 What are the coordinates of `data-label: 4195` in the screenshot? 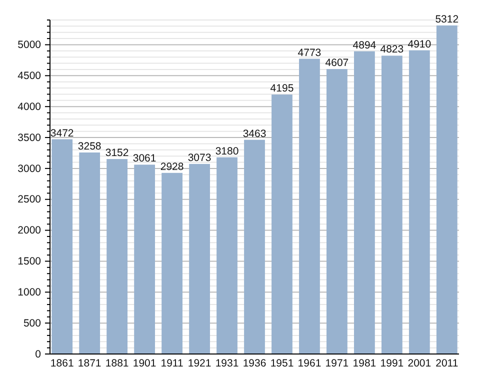 It's located at (282, 88).